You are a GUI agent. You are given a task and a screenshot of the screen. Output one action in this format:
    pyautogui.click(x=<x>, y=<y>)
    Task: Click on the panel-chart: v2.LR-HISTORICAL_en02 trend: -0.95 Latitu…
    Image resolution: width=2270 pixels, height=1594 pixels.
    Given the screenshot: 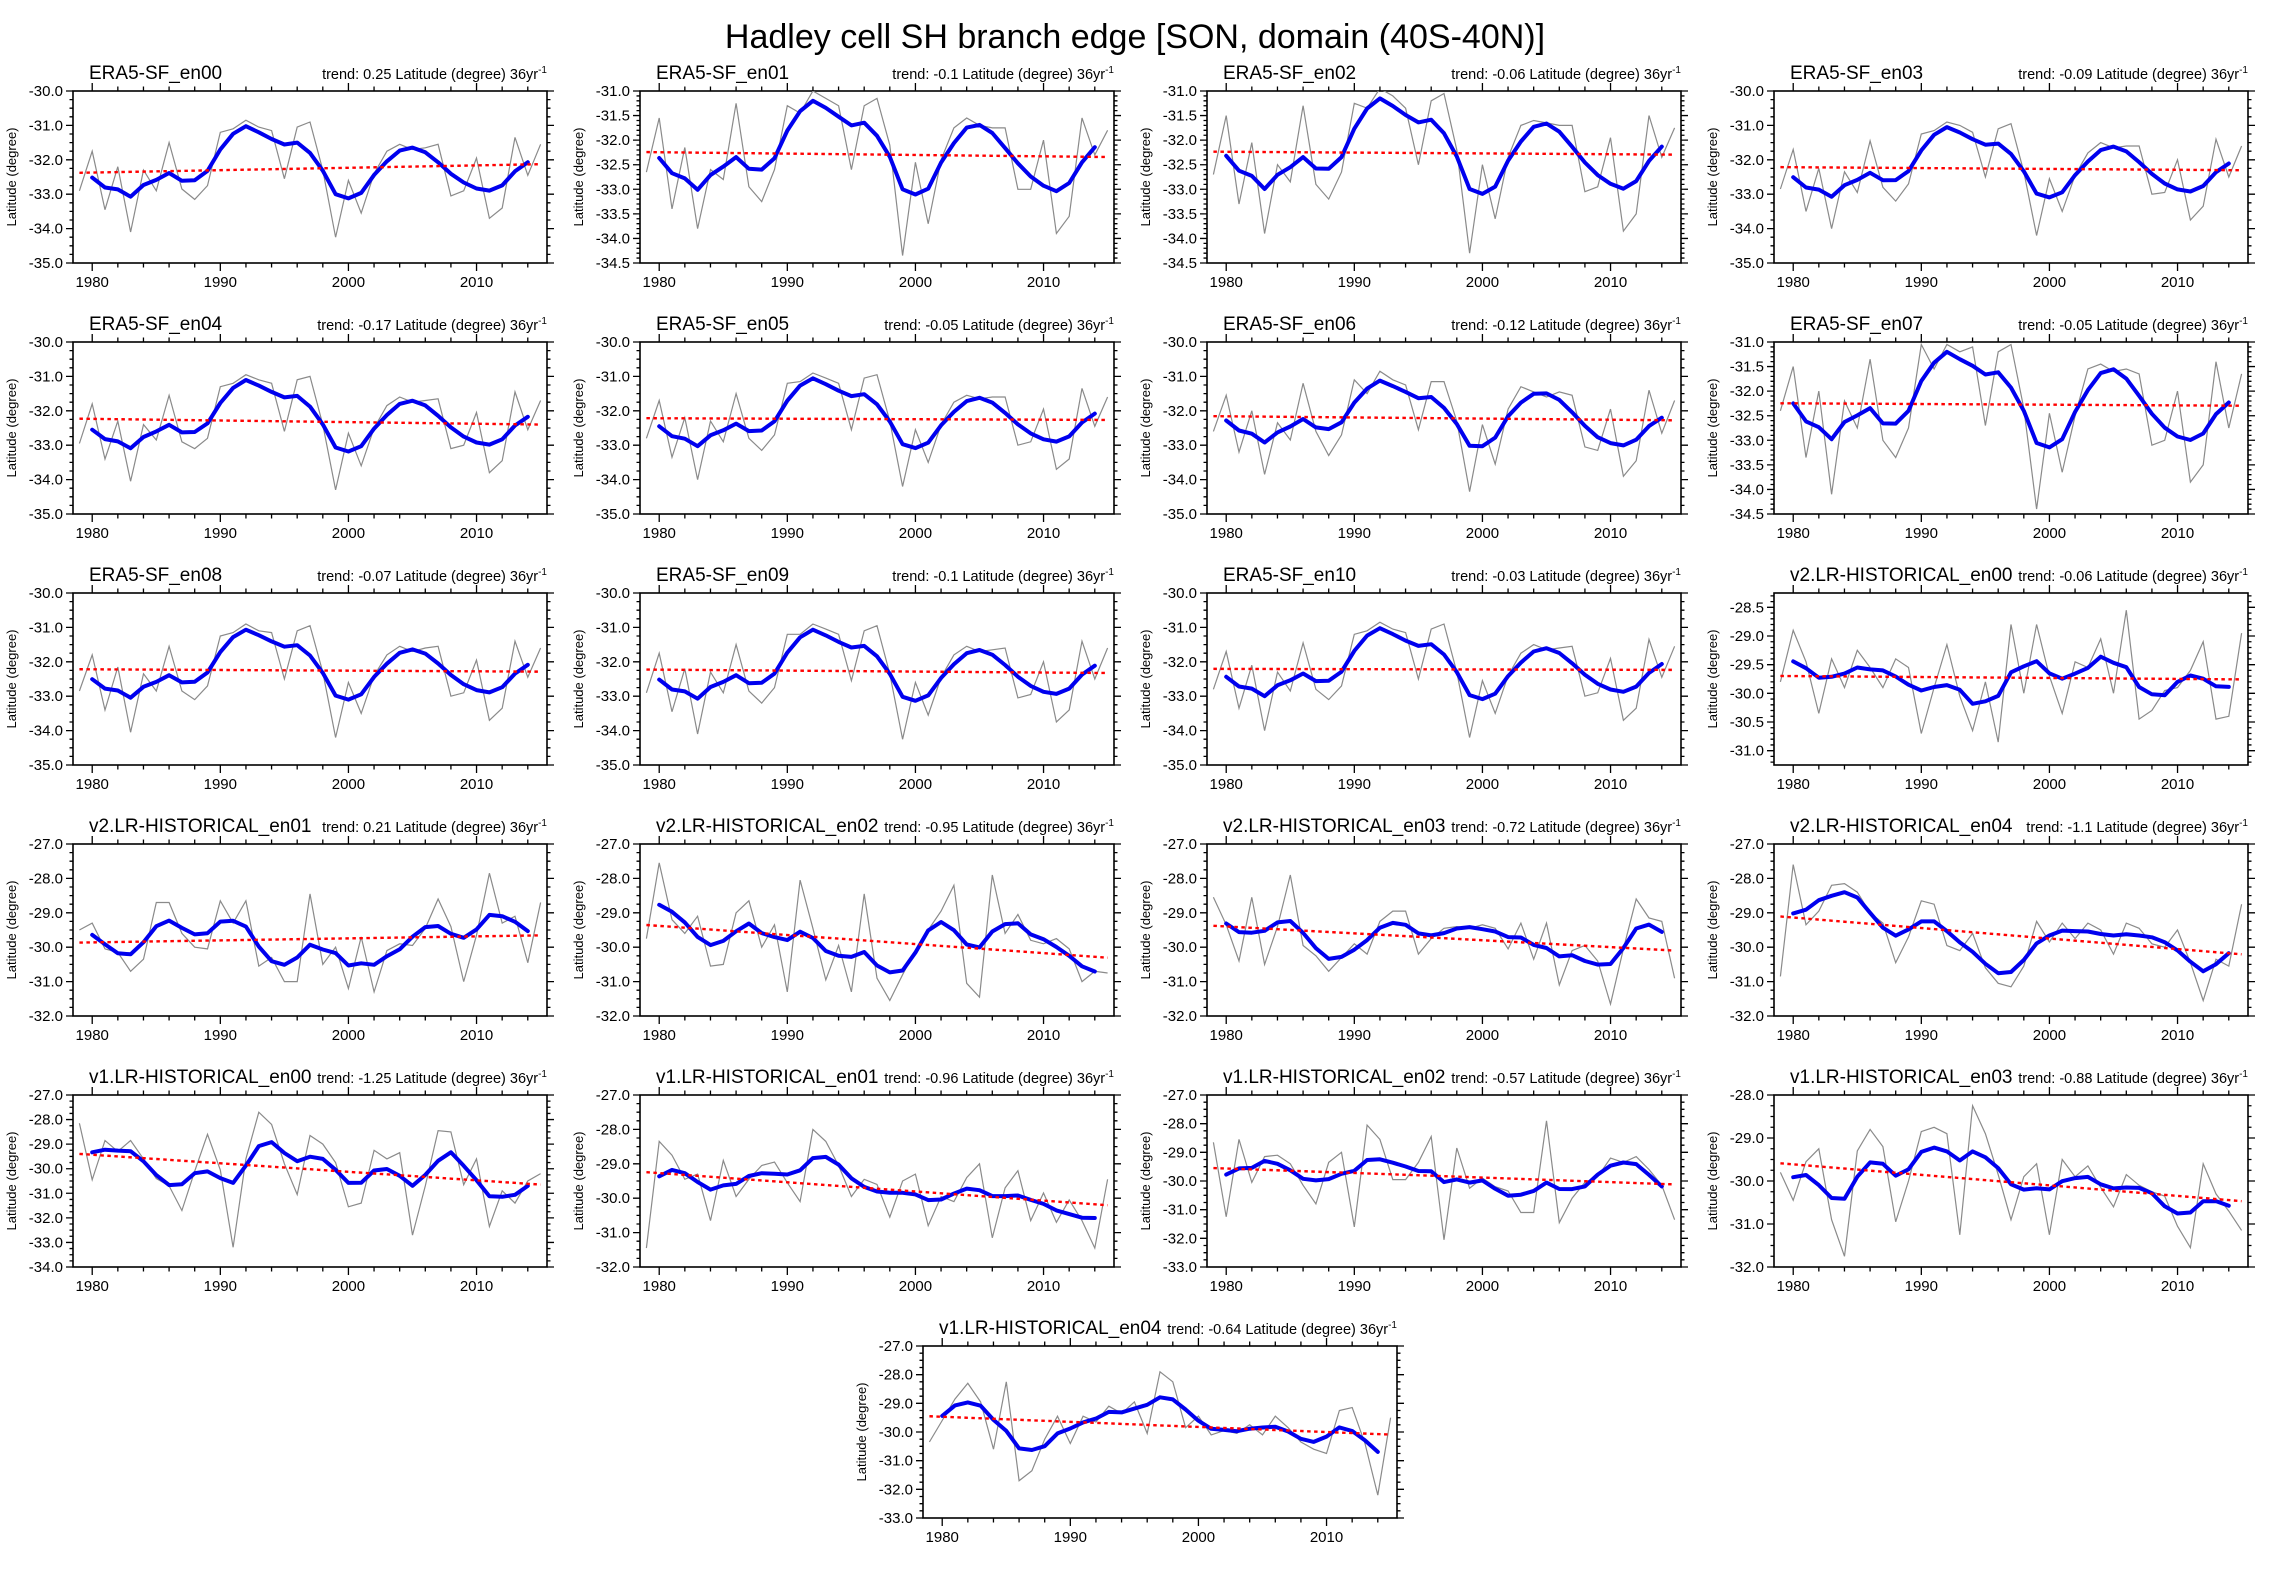 What is the action you would take?
    pyautogui.click(x=846, y=930)
    